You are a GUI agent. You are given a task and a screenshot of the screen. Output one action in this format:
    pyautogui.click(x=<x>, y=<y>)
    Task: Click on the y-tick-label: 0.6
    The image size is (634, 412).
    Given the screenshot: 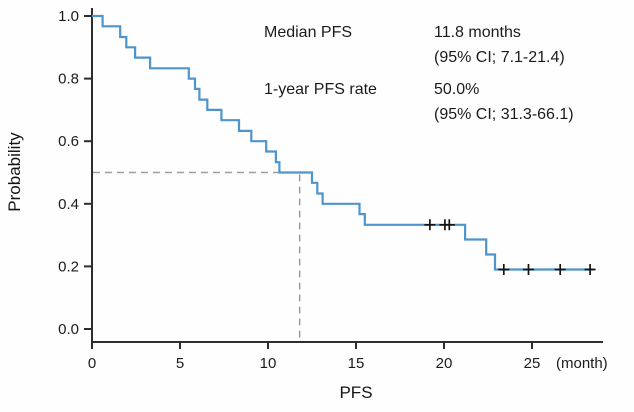 What is the action you would take?
    pyautogui.click(x=68, y=141)
    